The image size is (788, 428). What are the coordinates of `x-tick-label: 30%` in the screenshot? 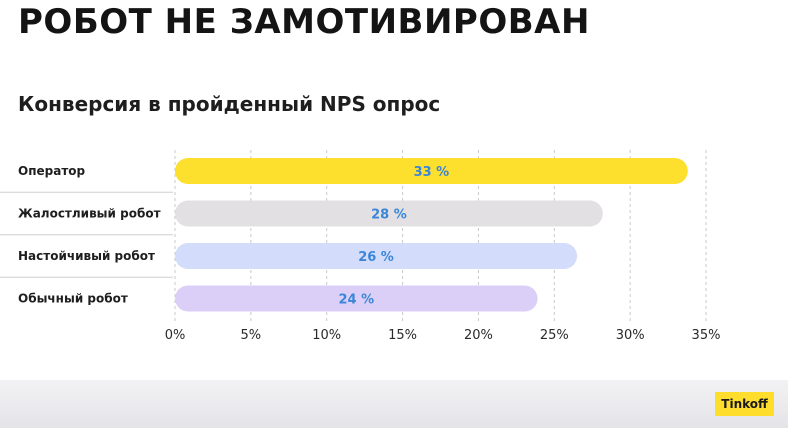 It's located at (630, 335).